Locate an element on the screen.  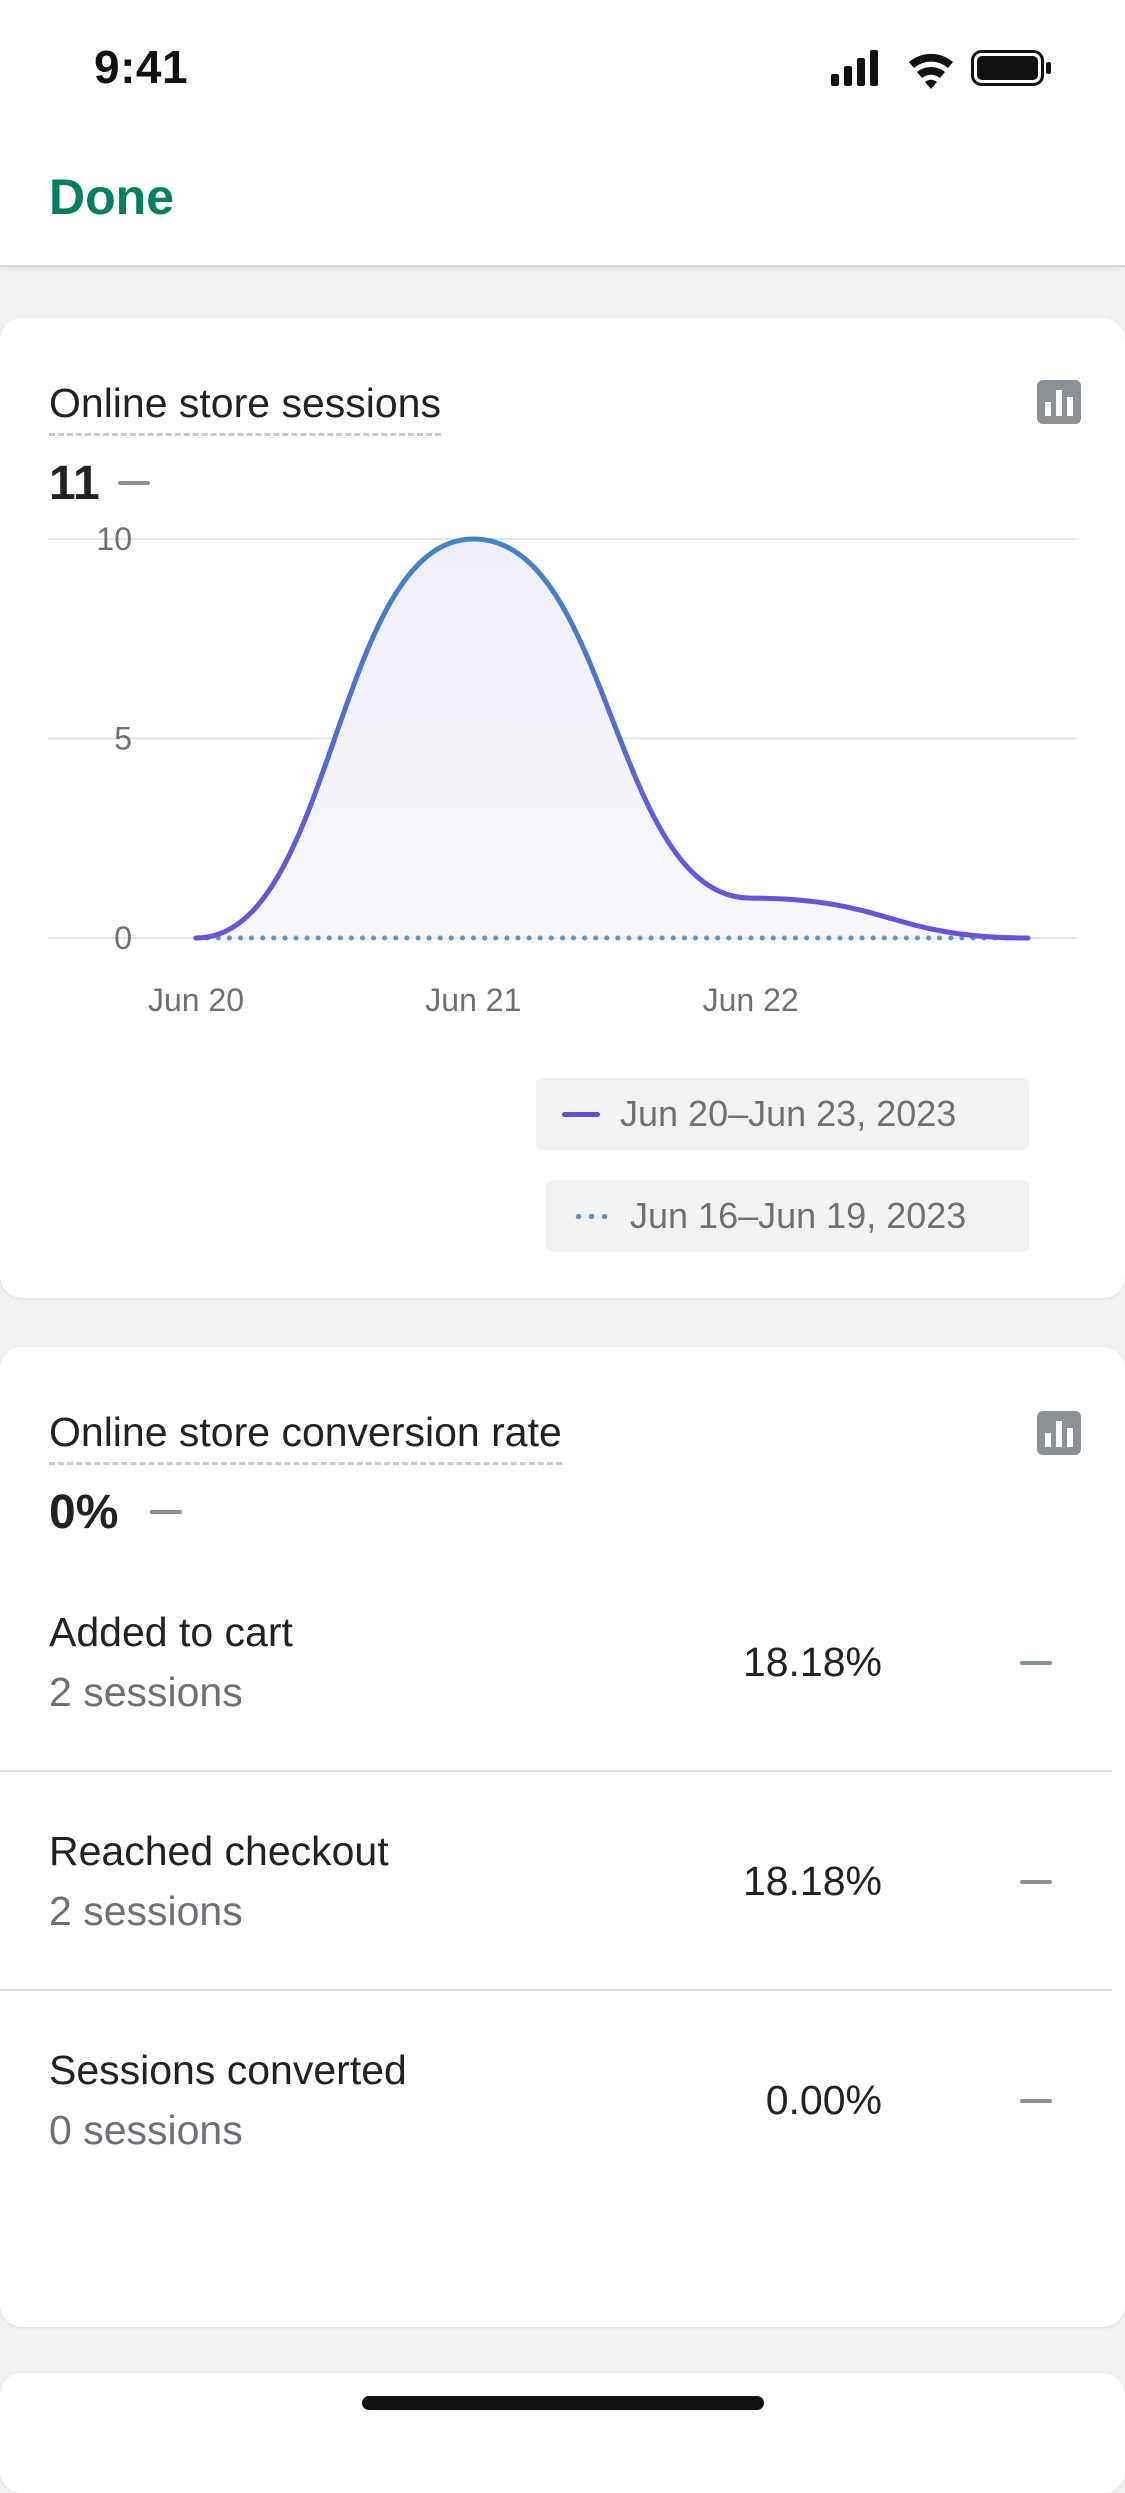
sessions-change-dash is located at coordinates (134, 483).